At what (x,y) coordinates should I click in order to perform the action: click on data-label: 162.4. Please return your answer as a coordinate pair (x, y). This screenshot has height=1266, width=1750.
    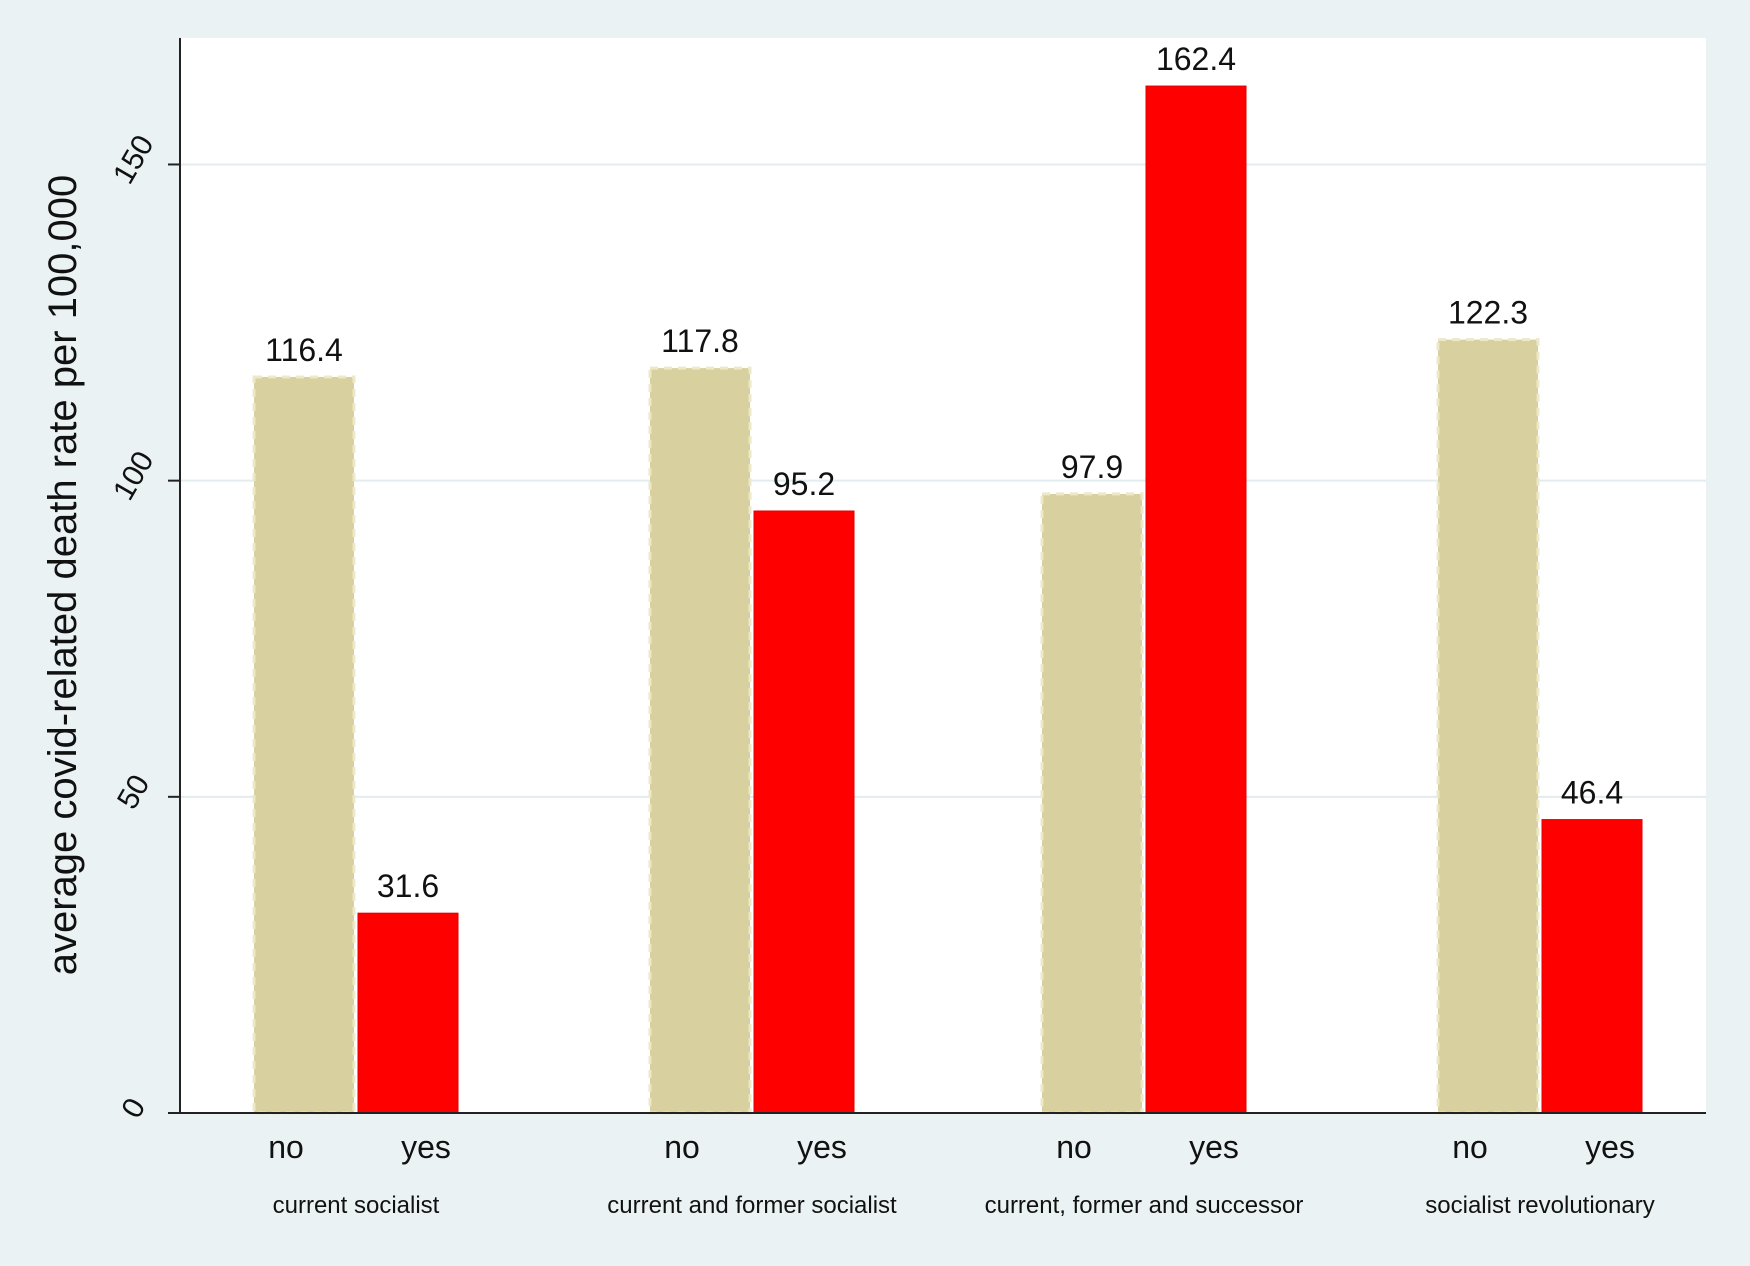
    Looking at the image, I should click on (1196, 59).